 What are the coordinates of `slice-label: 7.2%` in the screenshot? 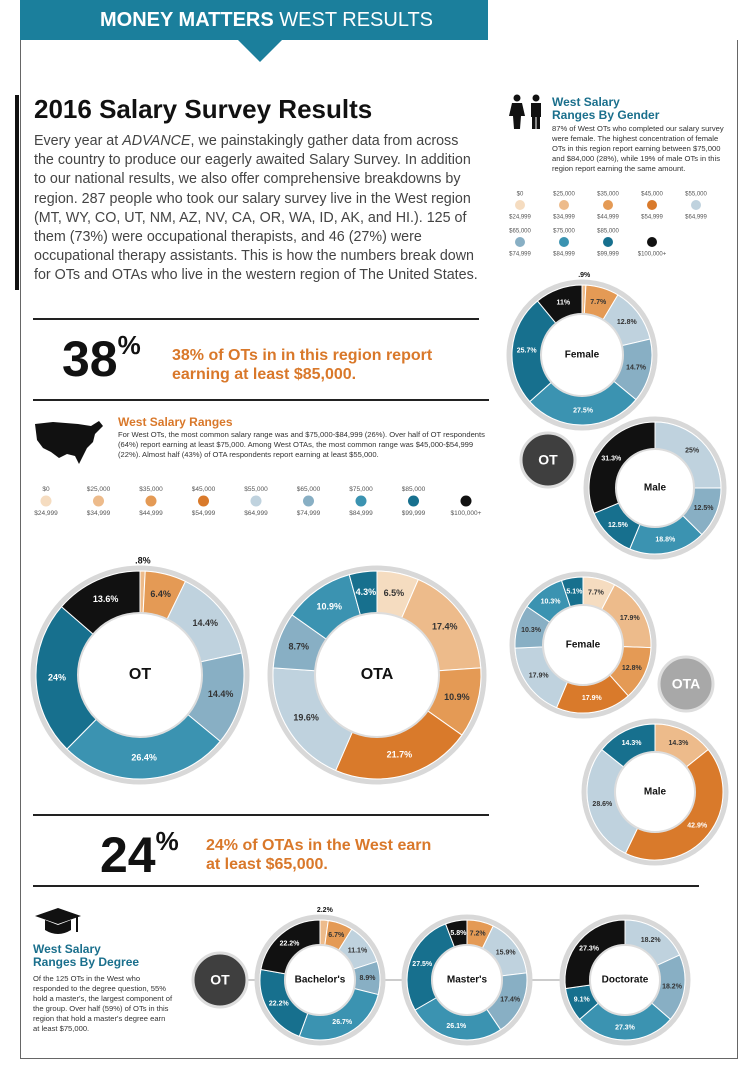 It's located at (478, 934).